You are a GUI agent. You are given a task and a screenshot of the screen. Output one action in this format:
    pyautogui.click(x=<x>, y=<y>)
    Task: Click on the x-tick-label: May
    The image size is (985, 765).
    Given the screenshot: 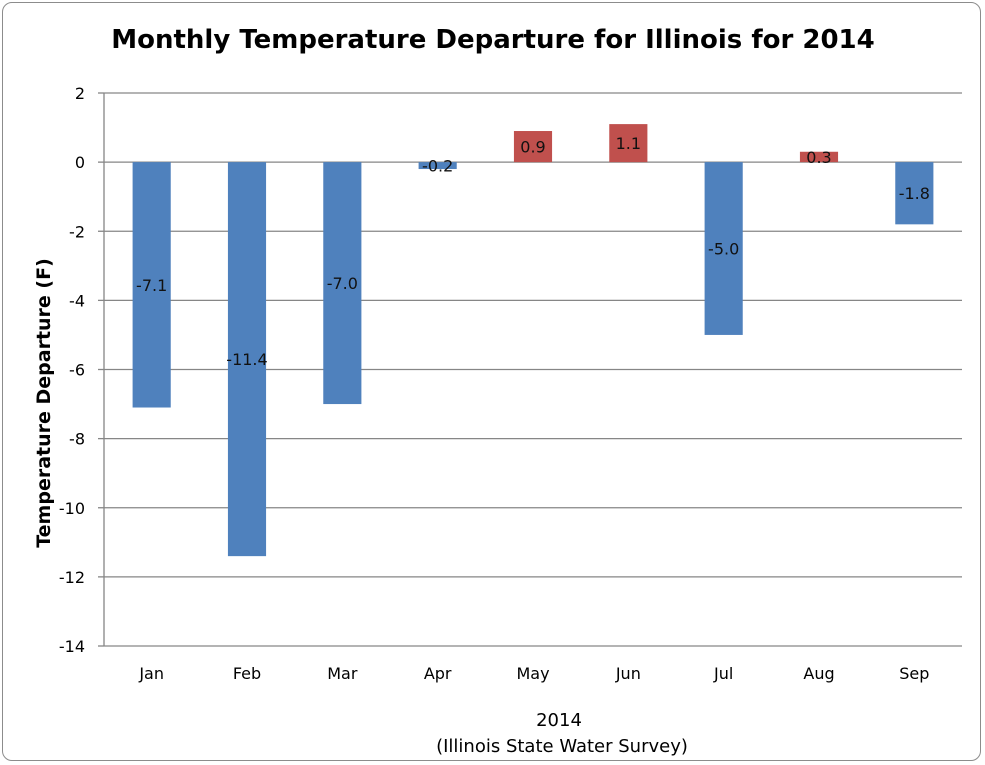 What is the action you would take?
    pyautogui.click(x=532, y=673)
    